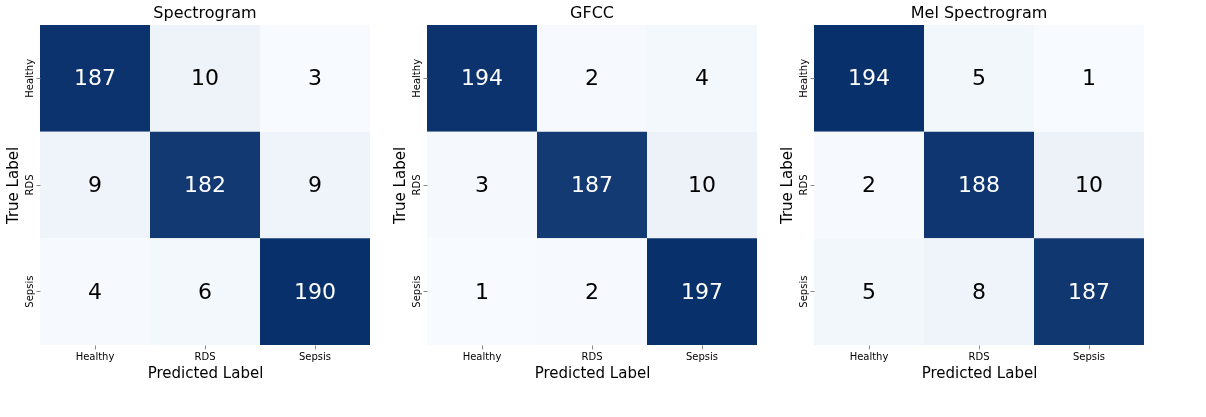 The height and width of the screenshot is (417, 1206). I want to click on chart-title: GFCC, so click(592, 12).